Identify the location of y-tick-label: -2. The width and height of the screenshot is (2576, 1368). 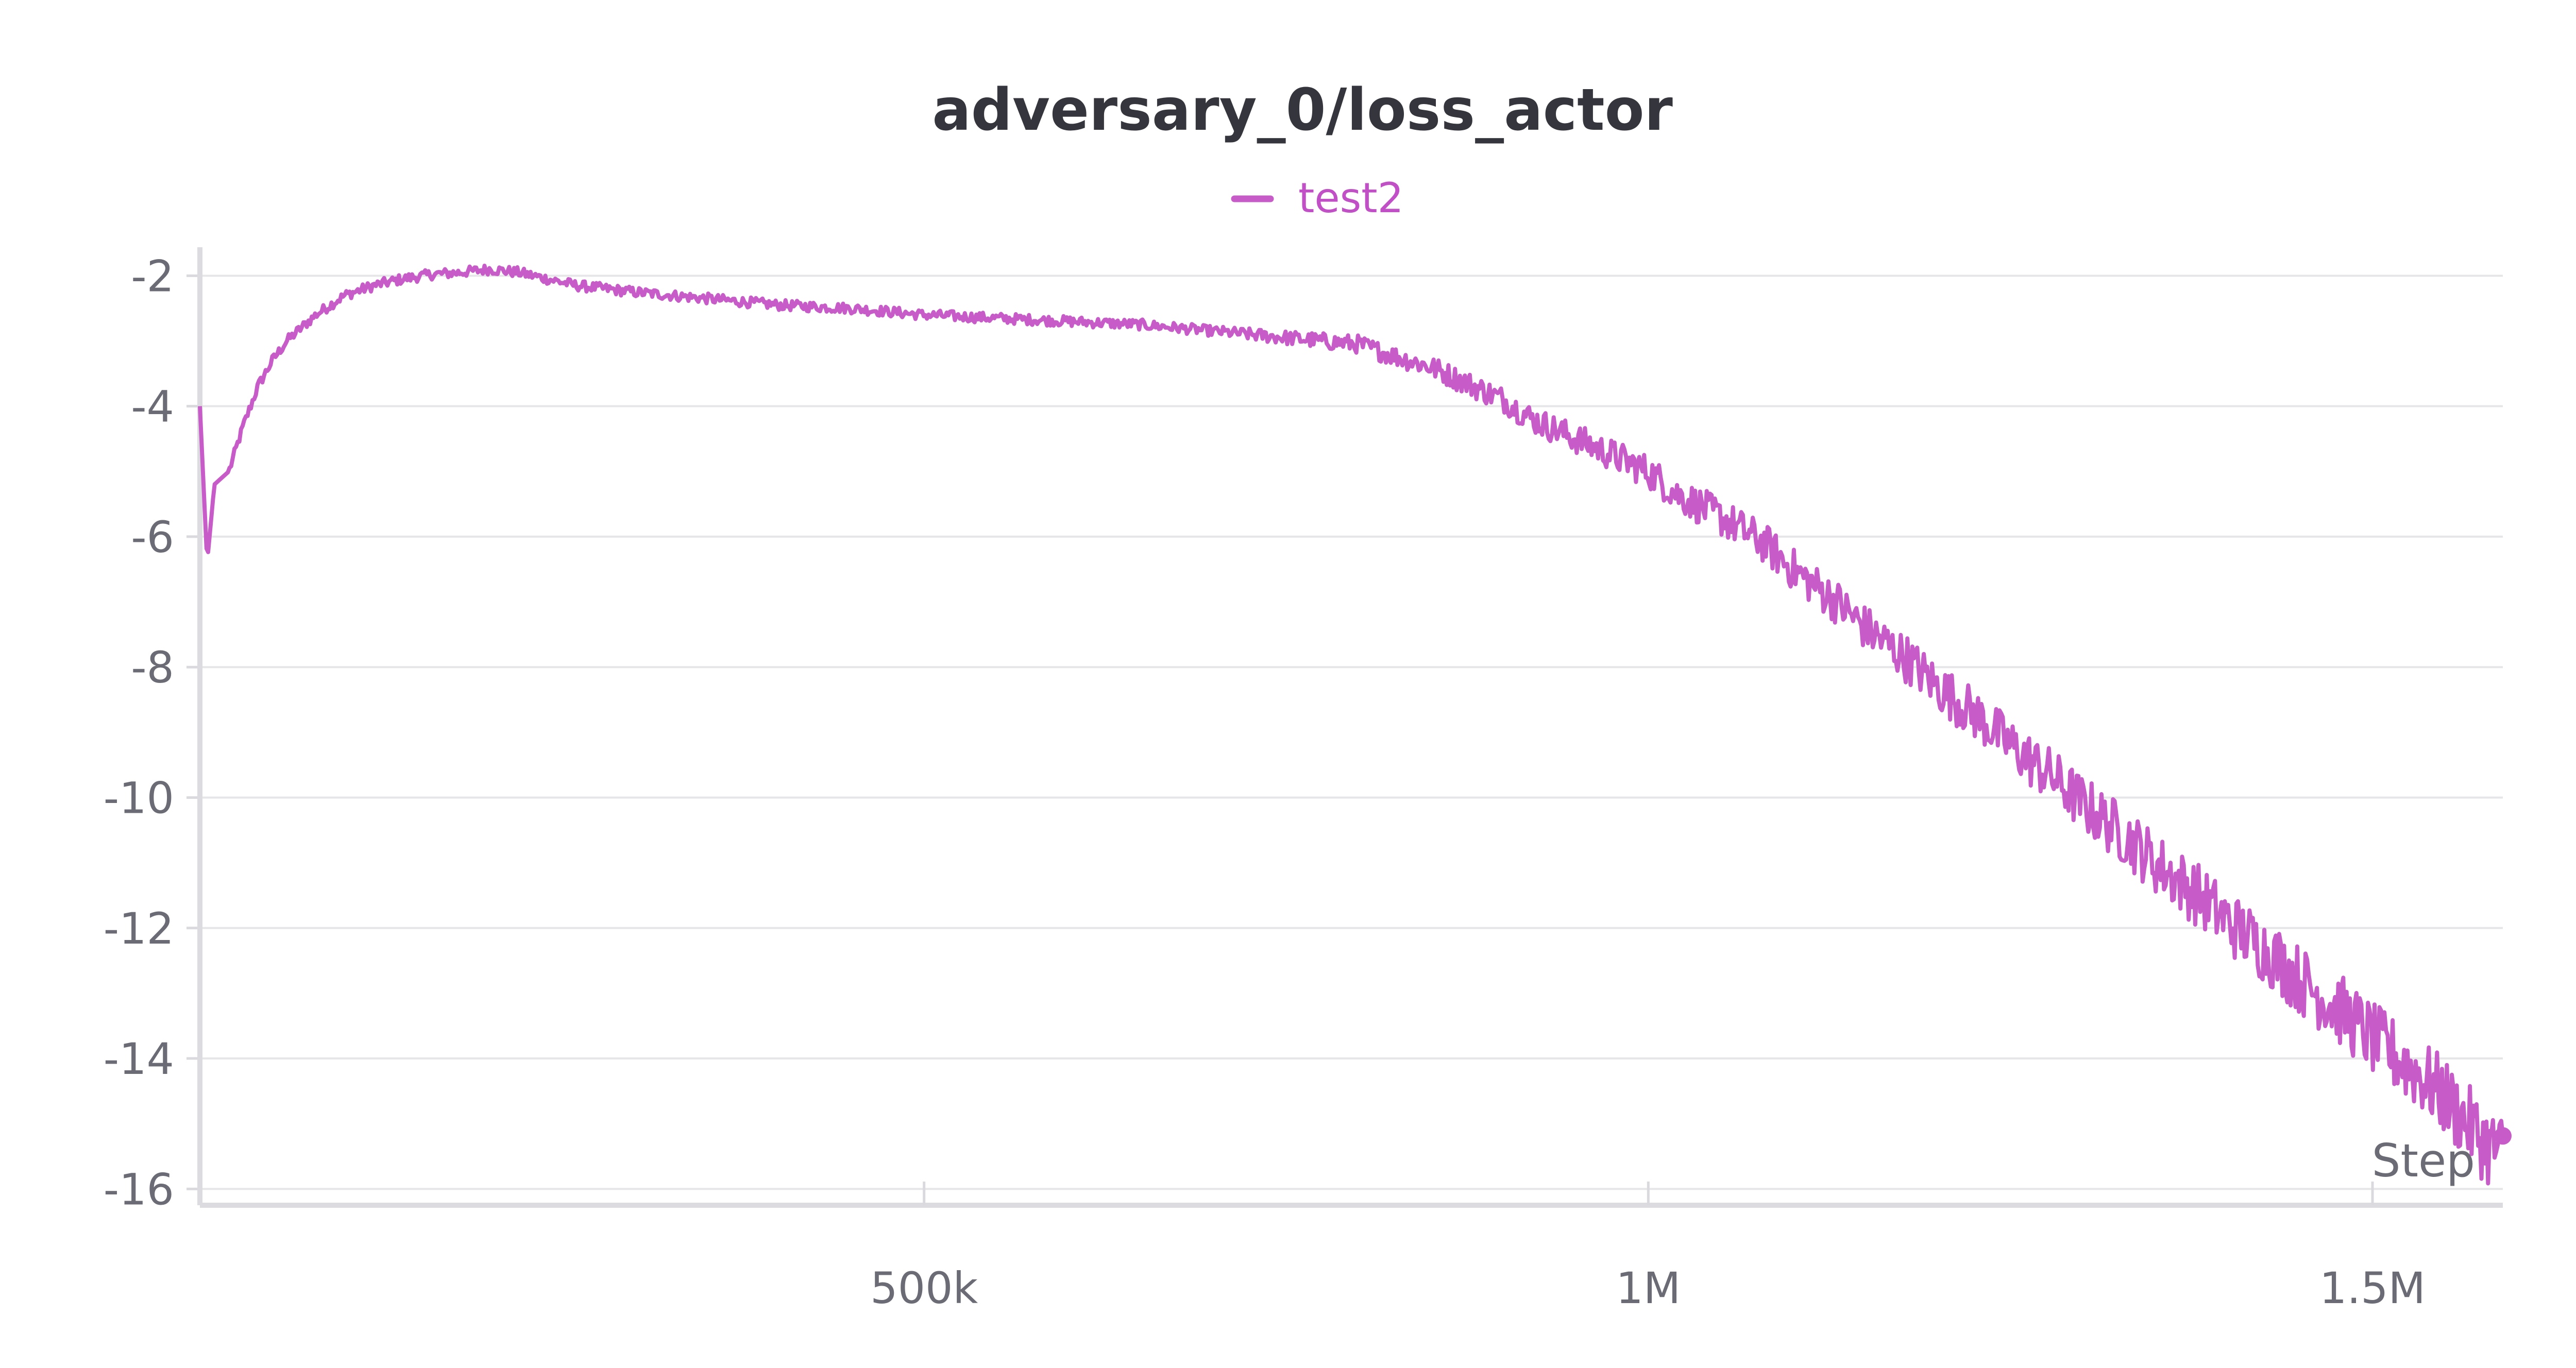
(152, 276).